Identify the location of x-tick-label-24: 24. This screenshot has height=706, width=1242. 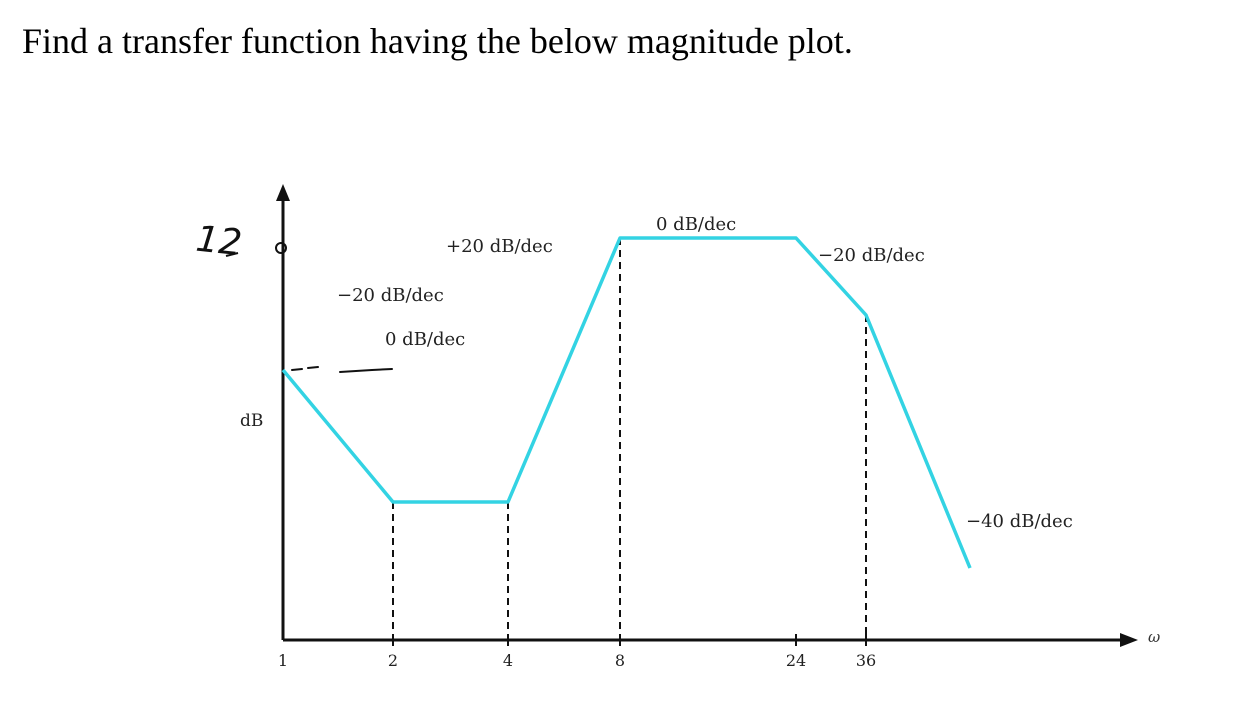
(796, 660).